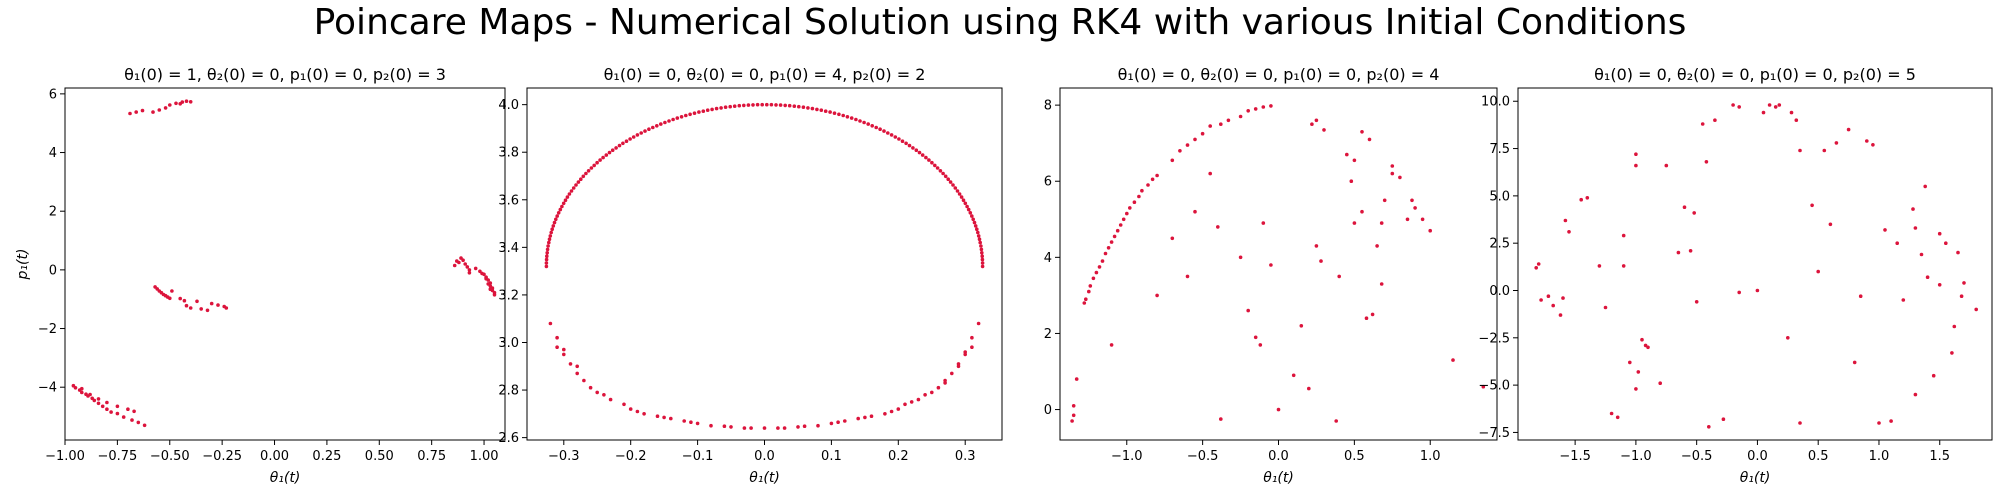  What do you see at coordinates (53, 212) in the screenshot?
I see `y-tick-label: 2` at bounding box center [53, 212].